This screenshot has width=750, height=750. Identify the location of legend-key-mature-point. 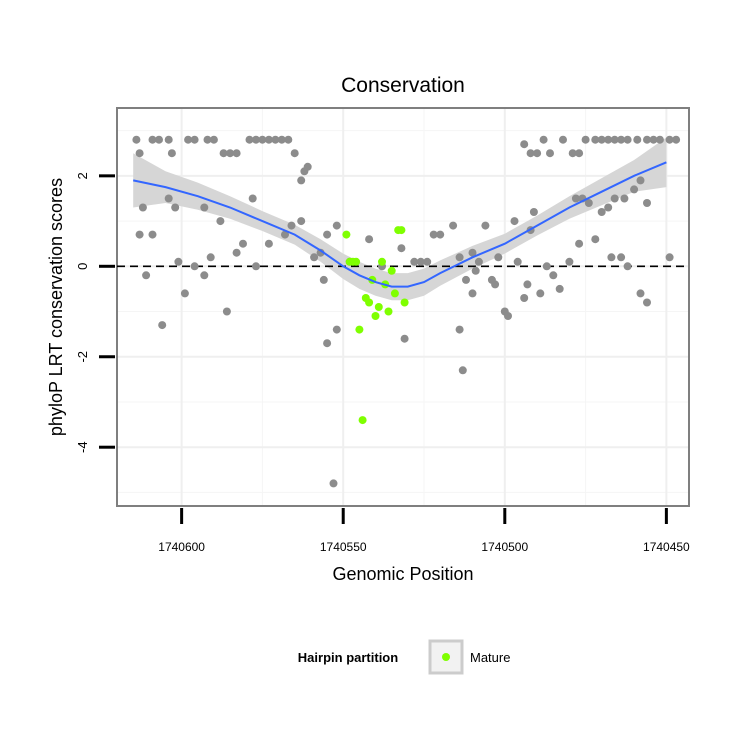
(446, 657).